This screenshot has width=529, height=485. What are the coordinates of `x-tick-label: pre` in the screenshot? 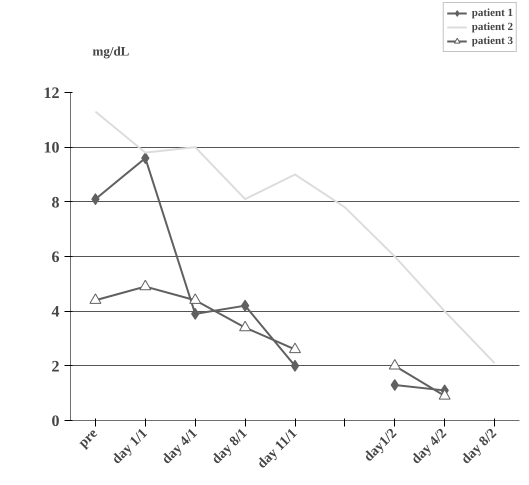 It's located at (88, 438).